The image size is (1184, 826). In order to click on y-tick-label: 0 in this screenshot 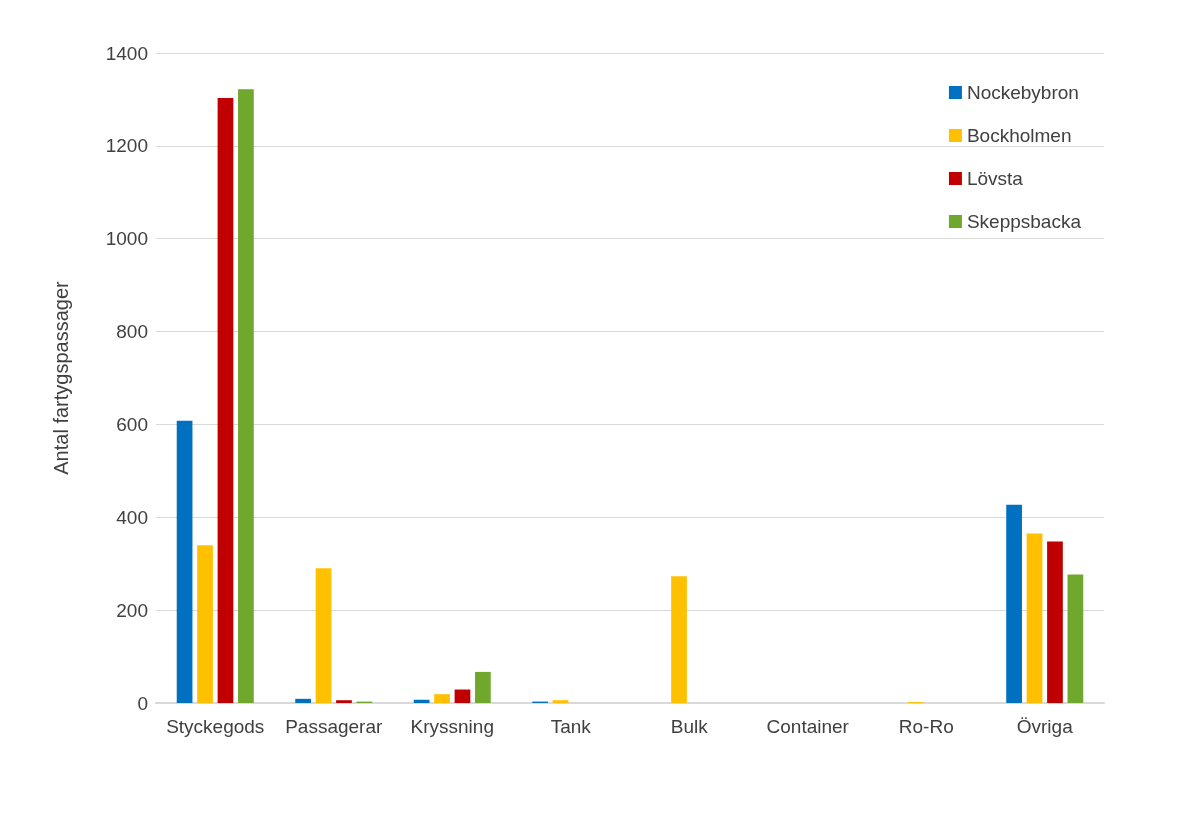, I will do `click(142, 703)`.